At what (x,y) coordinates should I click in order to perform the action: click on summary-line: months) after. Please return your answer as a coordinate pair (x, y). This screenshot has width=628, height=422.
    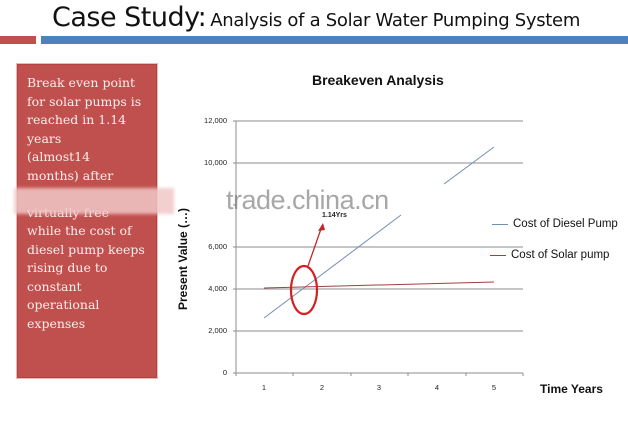
    Looking at the image, I should click on (70, 175).